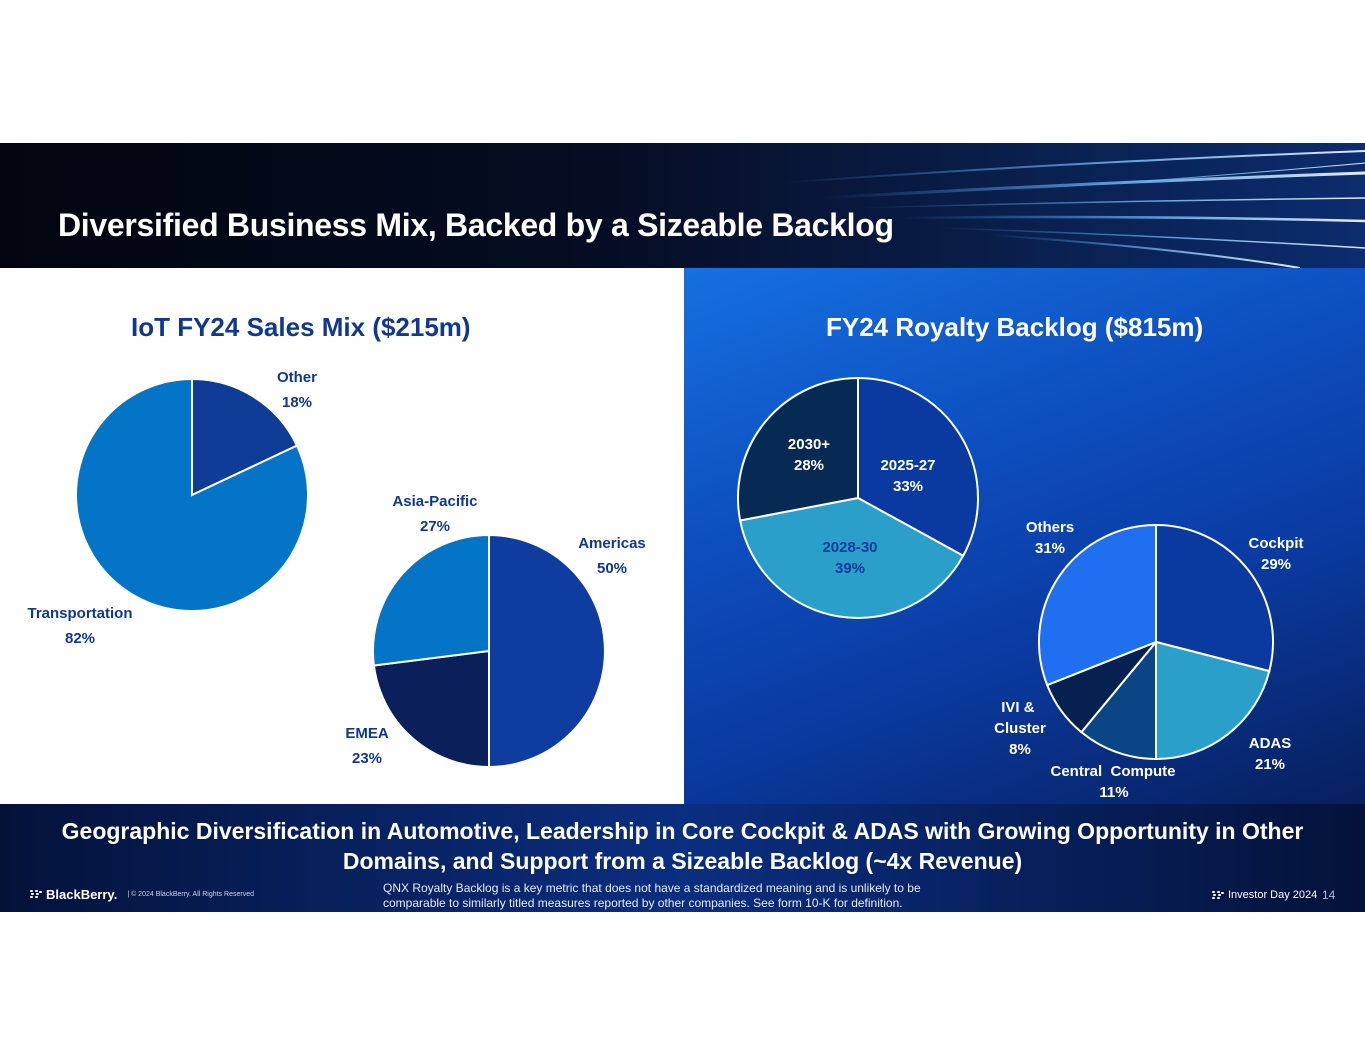  What do you see at coordinates (1329, 895) in the screenshot?
I see `page-number: 14` at bounding box center [1329, 895].